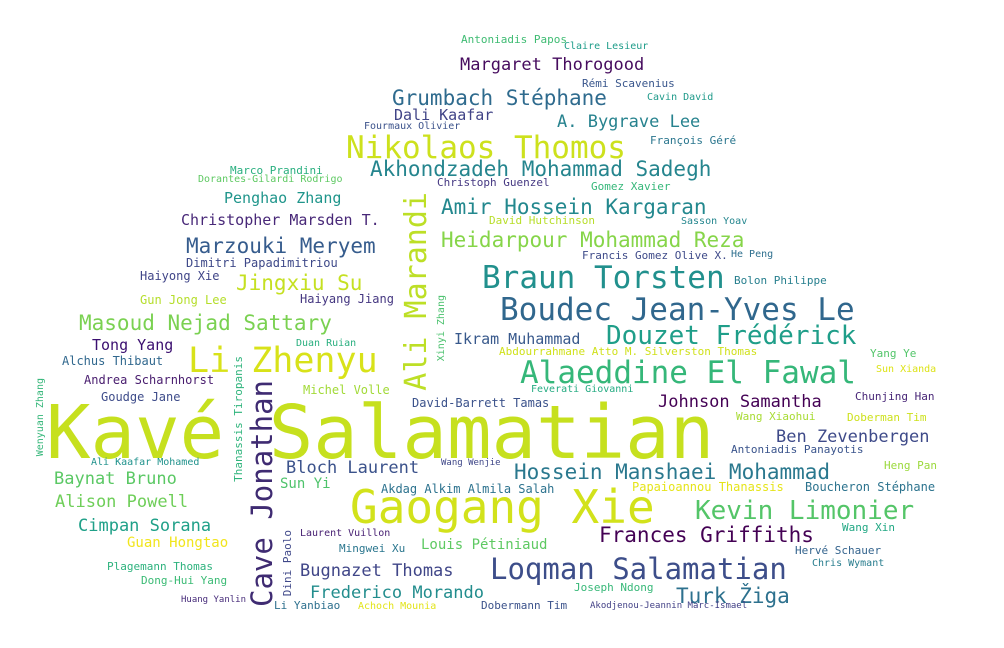 This screenshot has width=1004, height=648. Describe the element at coordinates (628, 83) in the screenshot. I see `word-remi-scavenius: Rémi Scavenius` at that location.